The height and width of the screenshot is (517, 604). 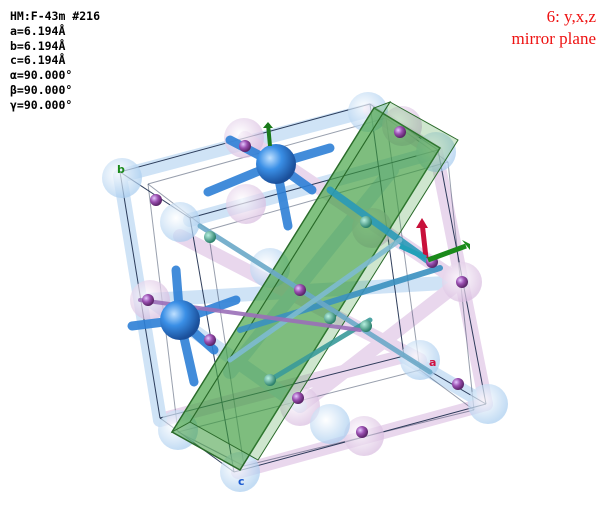 I want to click on cell-c-line: c=6.194Å, so click(x=38, y=60).